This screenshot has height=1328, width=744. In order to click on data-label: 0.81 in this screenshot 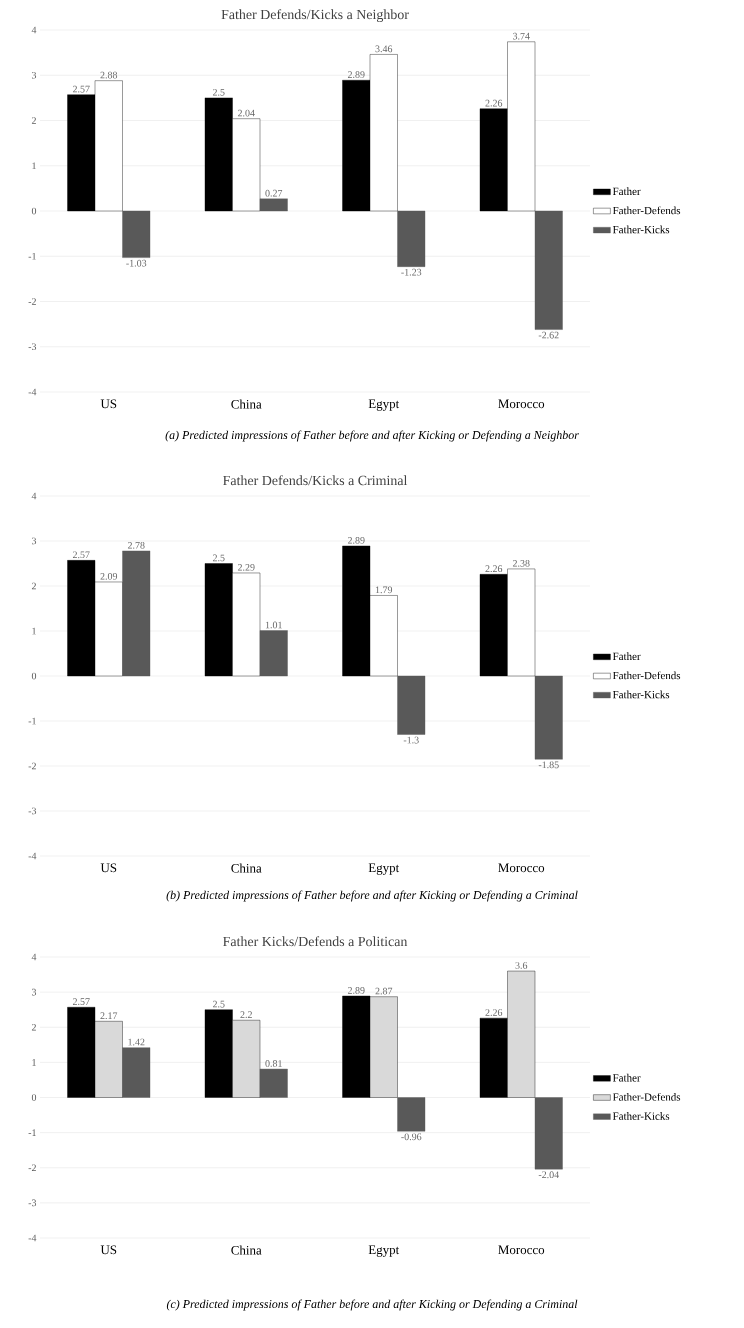, I will do `click(273, 1063)`.